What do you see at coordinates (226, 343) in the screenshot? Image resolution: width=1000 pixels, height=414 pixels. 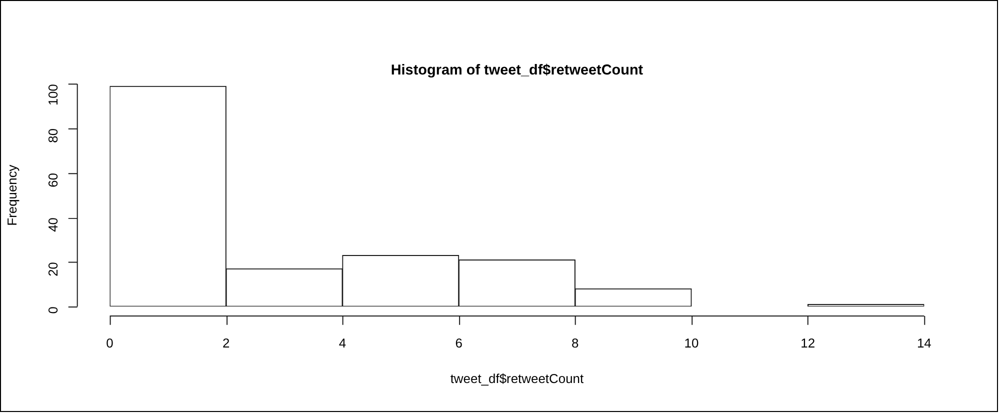 I see `x-tick-label: 2` at bounding box center [226, 343].